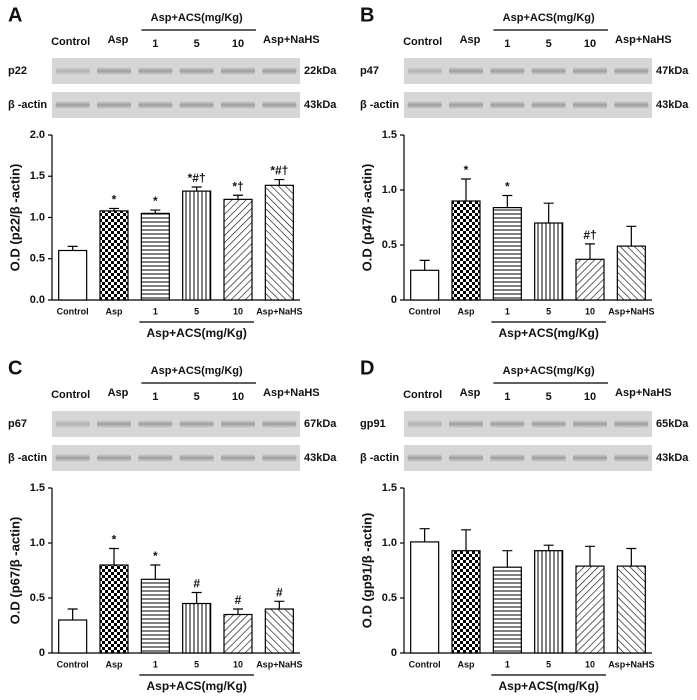 This screenshot has width=697, height=700. I want to click on blot-protein: gp91, so click(373, 424).